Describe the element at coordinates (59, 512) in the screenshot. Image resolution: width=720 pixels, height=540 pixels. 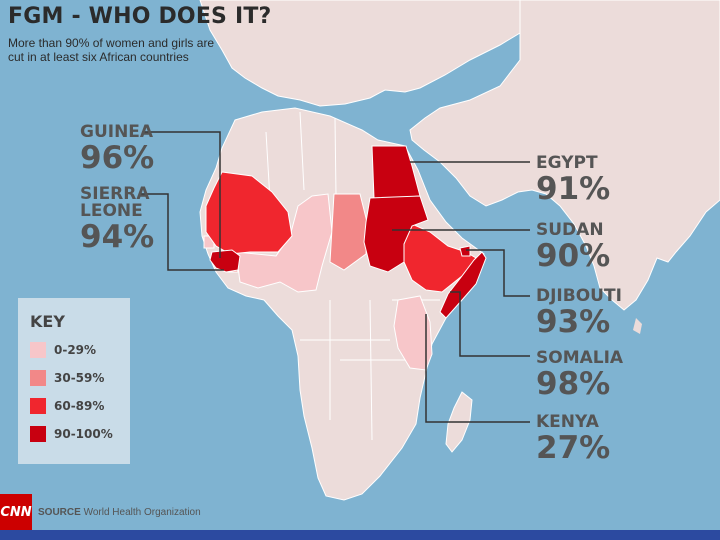
I see `source-label: SOURCE` at that location.